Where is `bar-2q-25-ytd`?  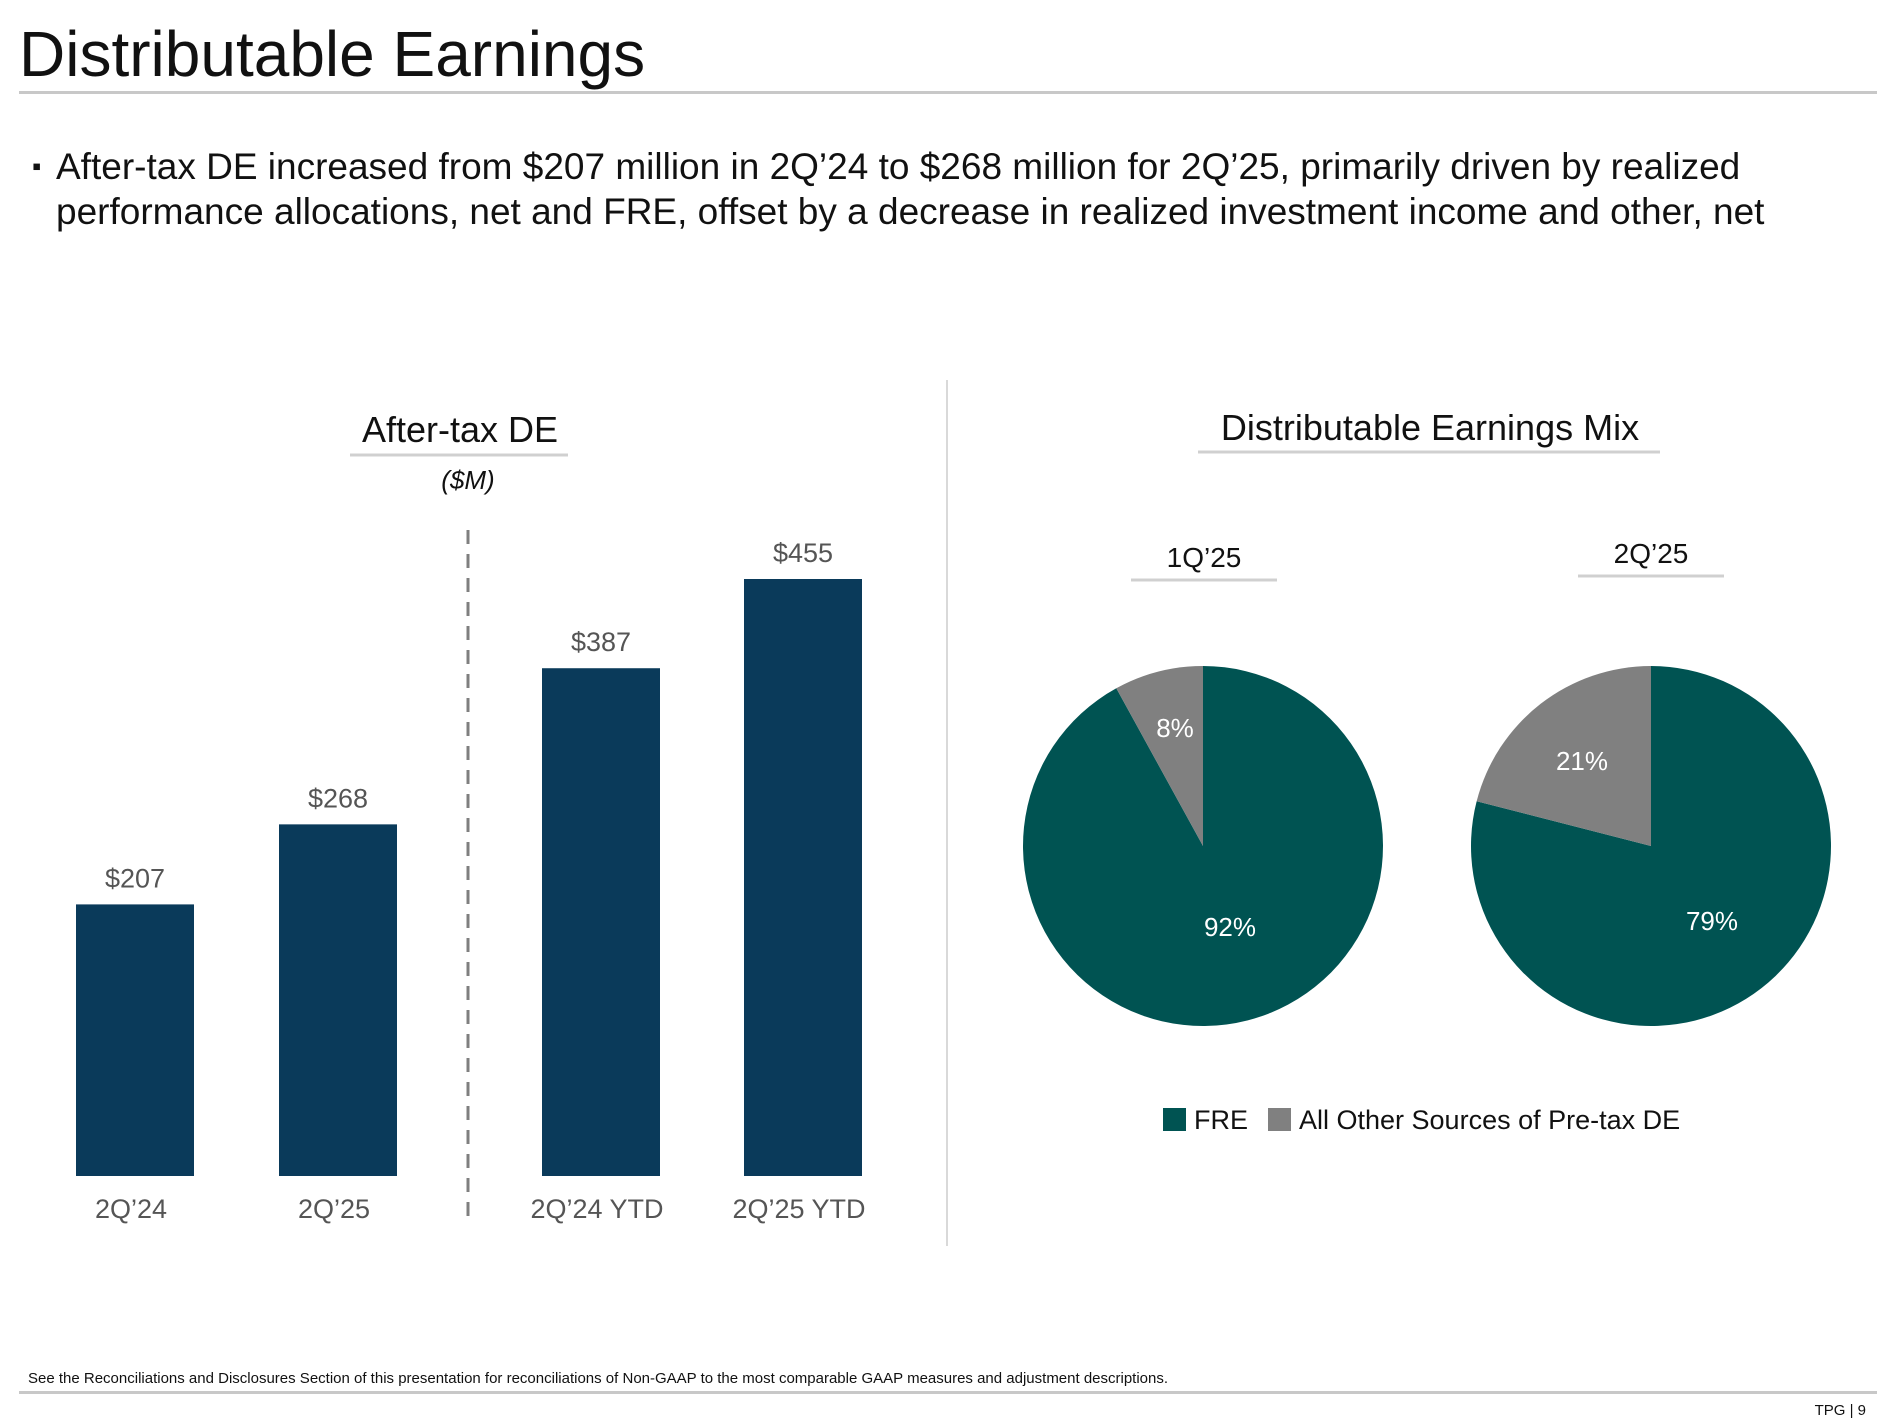
bar-2q-25-ytd is located at coordinates (803, 877).